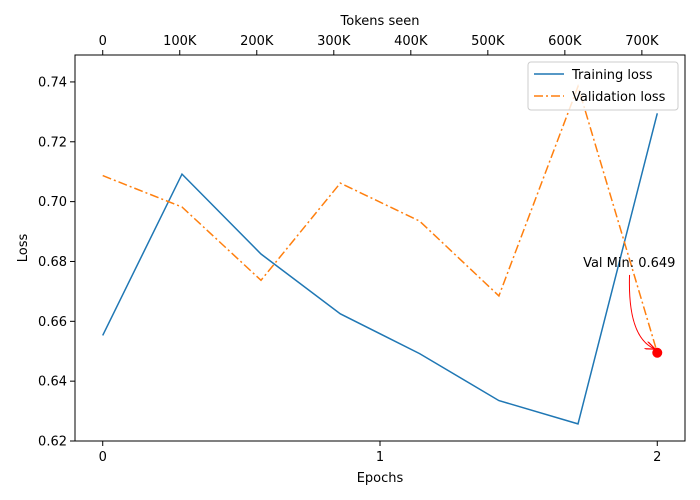  I want to click on legend-box, so click(603, 86).